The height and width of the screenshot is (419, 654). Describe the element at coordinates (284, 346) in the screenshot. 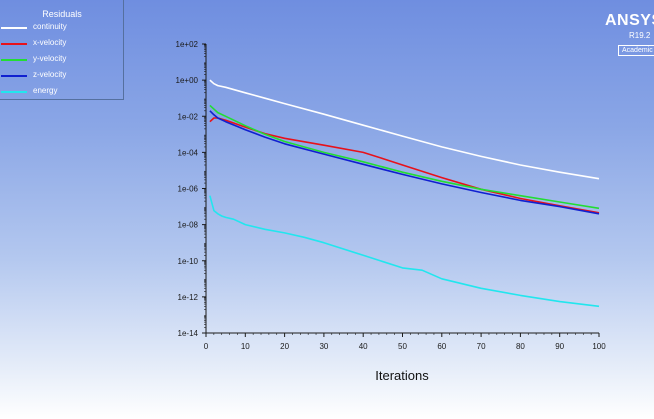

I see `x-tick-label: 20` at that location.